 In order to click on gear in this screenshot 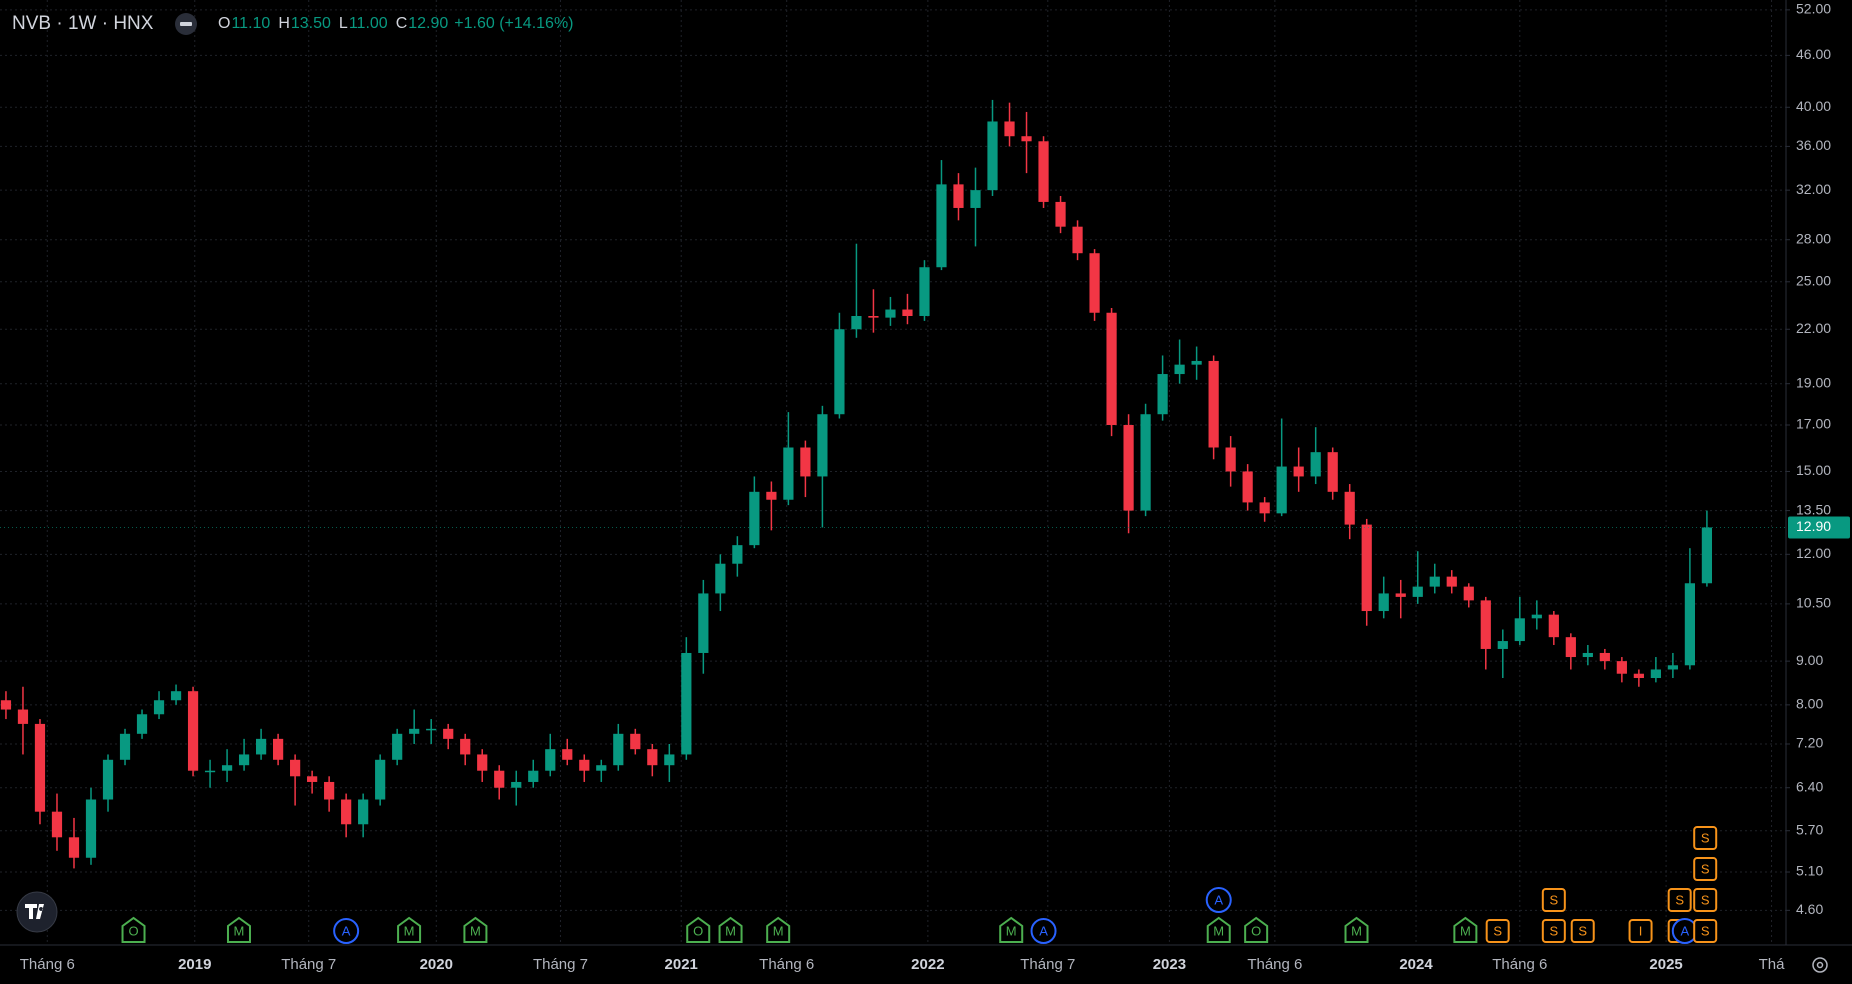, I will do `click(1820, 965)`.